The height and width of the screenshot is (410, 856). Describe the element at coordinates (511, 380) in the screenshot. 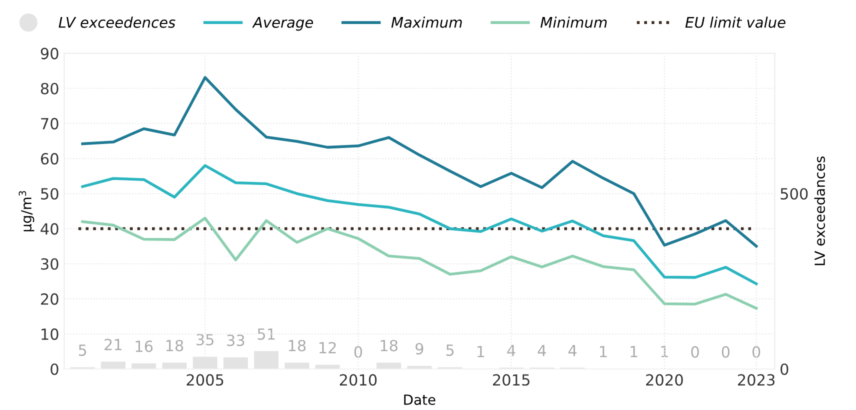

I see `x-tick-label: 2015` at that location.